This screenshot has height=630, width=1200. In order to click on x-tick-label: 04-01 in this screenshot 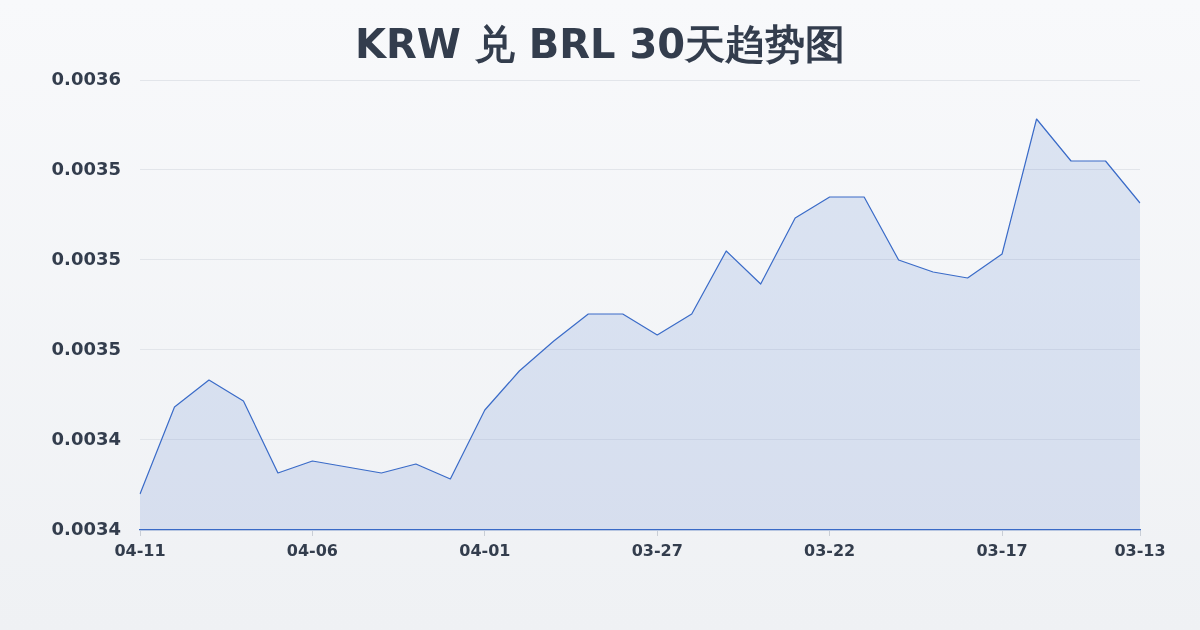, I will do `click(485, 550)`.